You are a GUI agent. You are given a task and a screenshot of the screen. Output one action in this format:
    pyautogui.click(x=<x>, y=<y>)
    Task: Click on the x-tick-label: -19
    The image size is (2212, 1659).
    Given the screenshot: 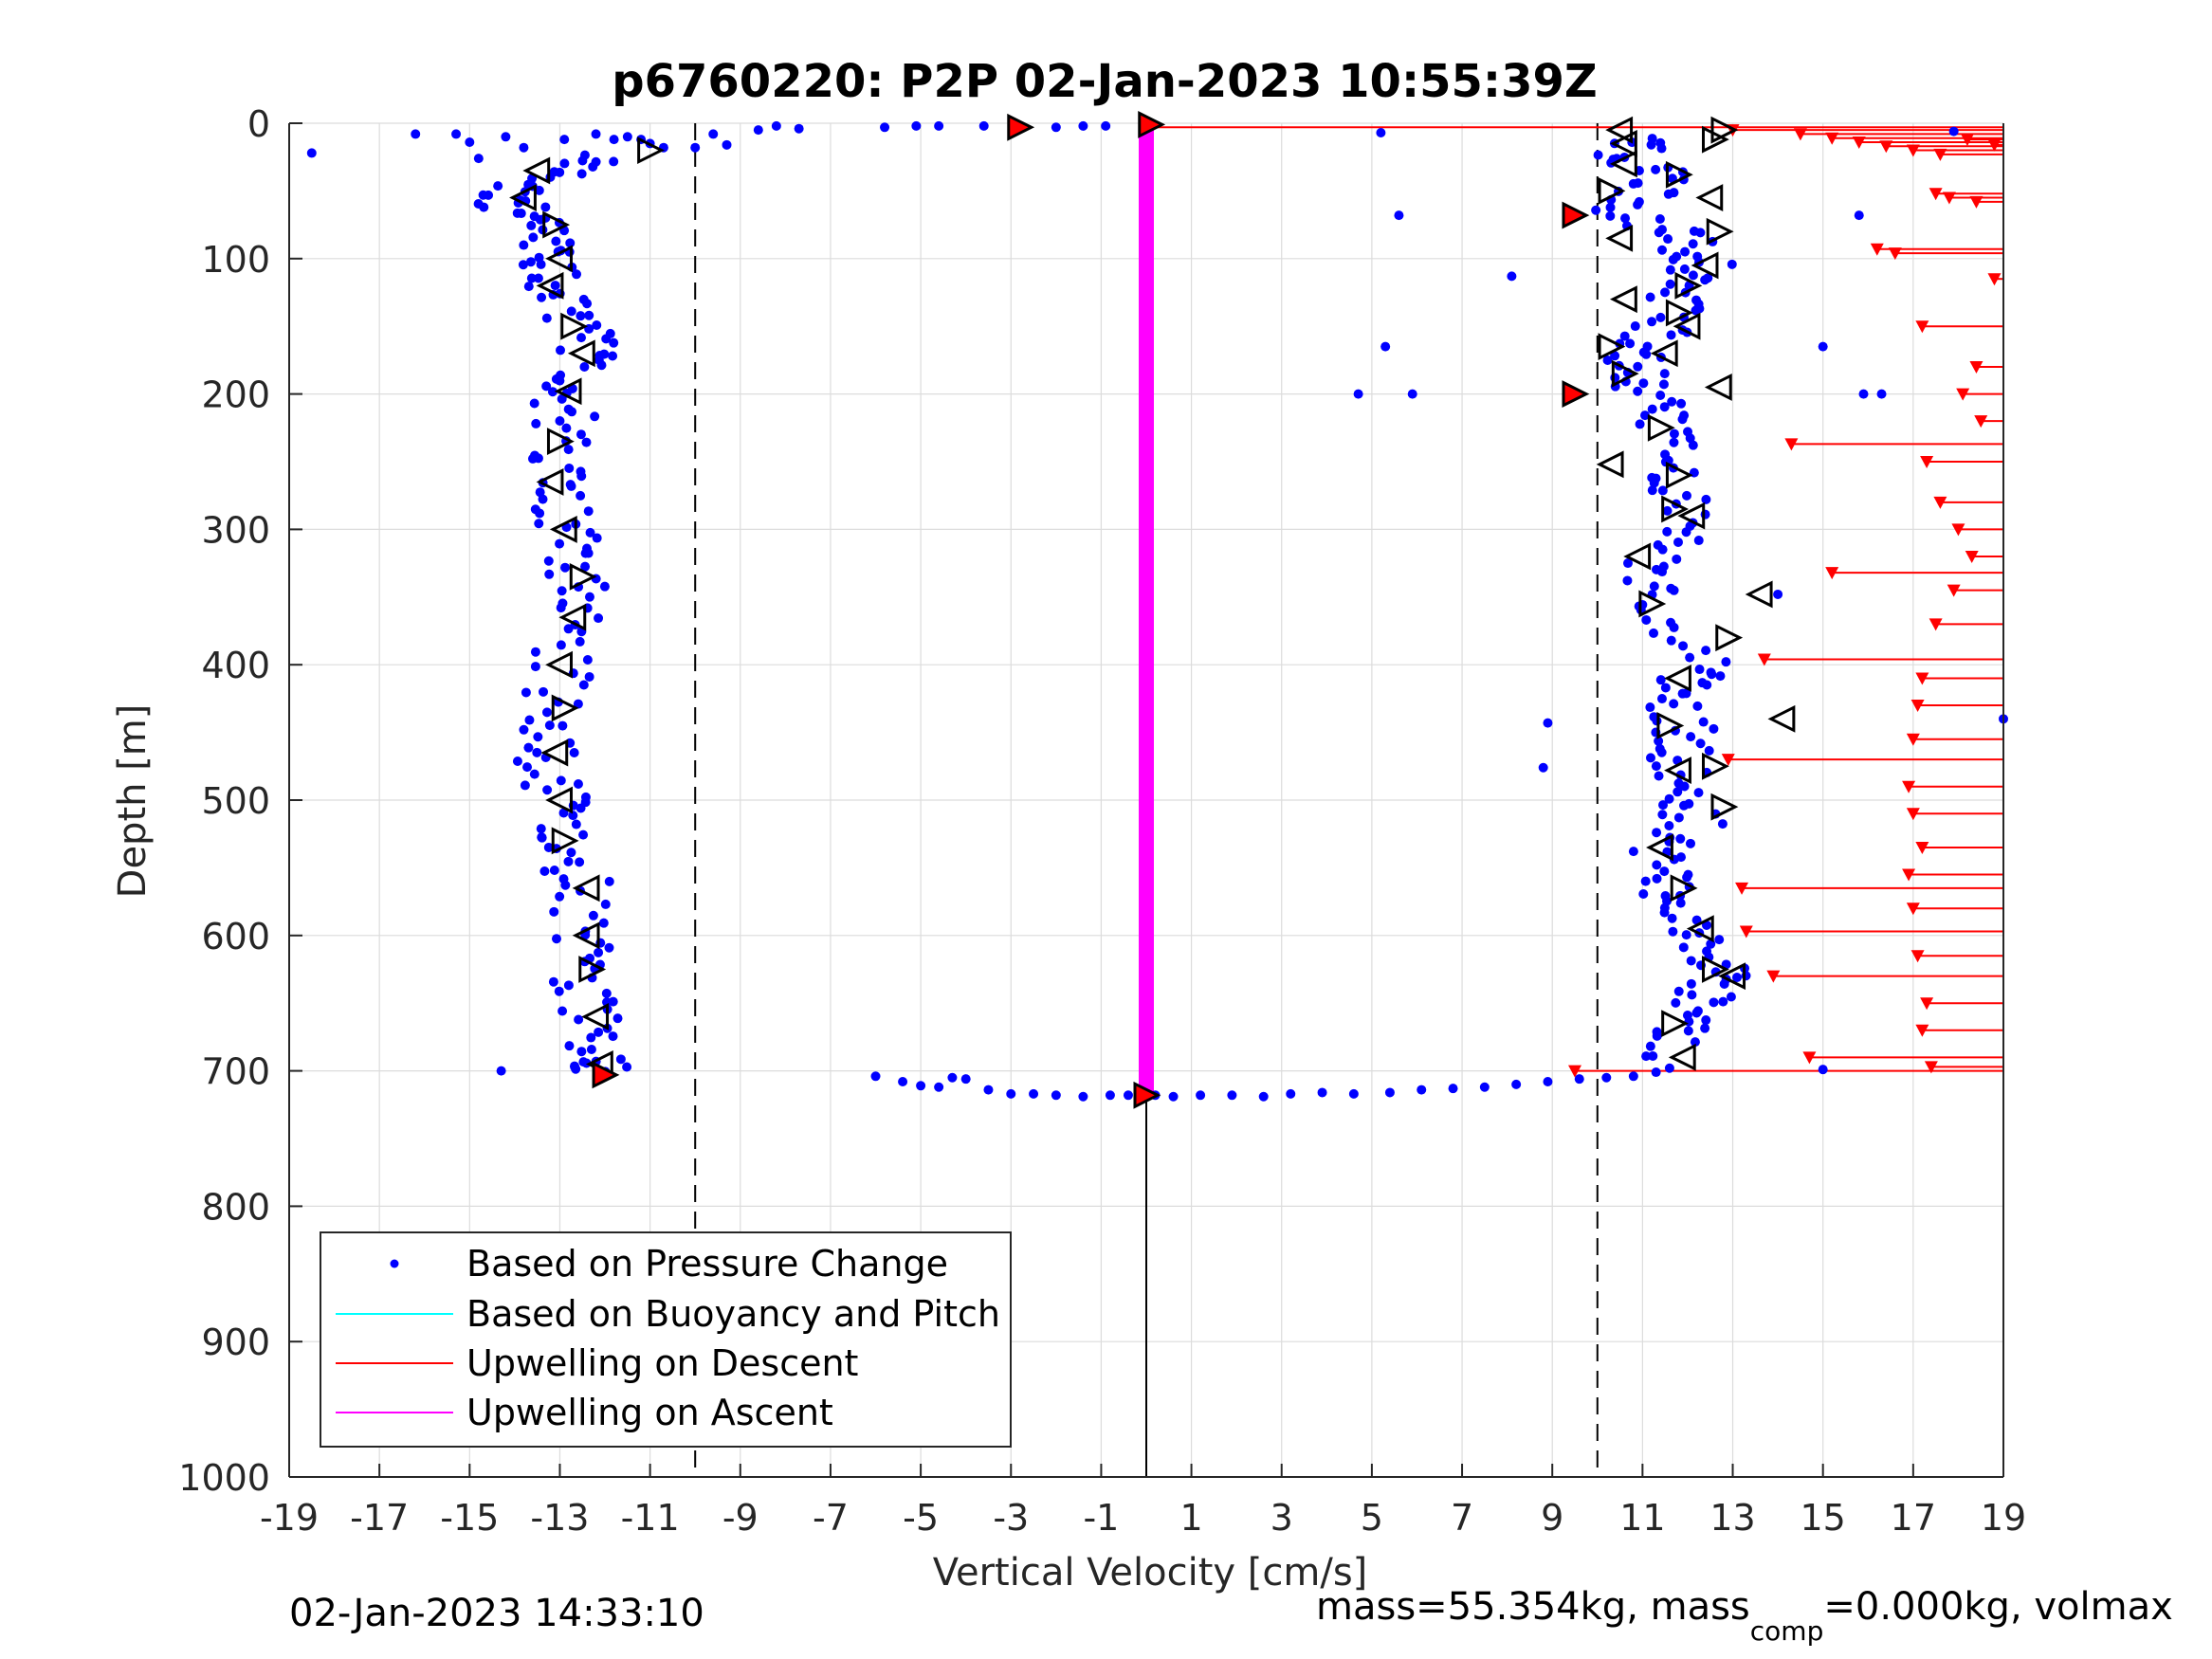 What is the action you would take?
    pyautogui.click(x=289, y=1518)
    